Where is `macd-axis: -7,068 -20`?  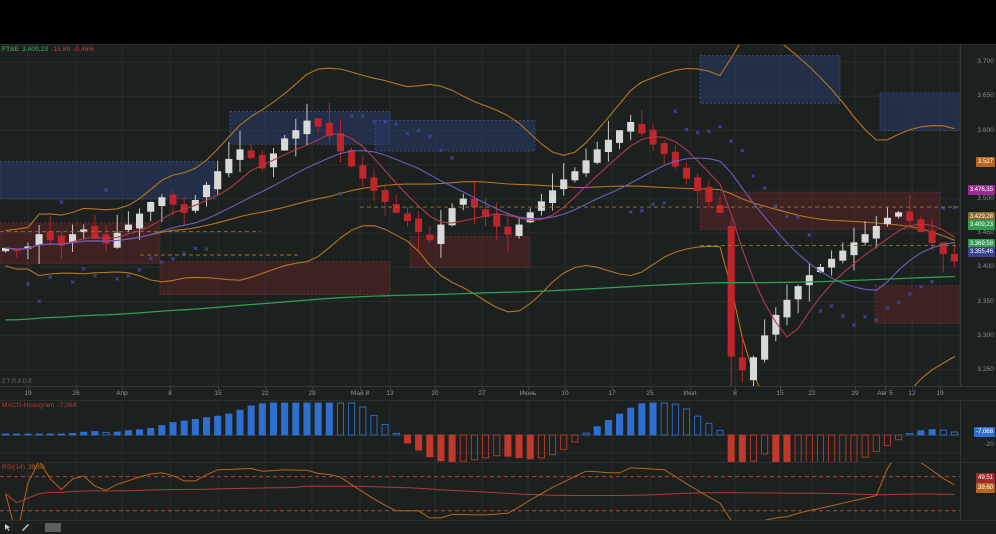
macd-axis: -7,068 -20 is located at coordinates (978, 431).